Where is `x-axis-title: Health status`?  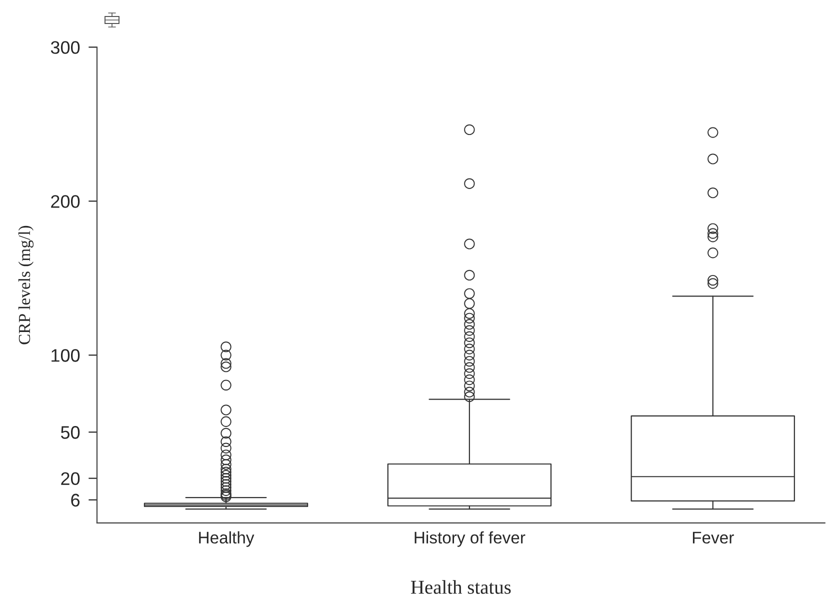 x-axis-title: Health status is located at coordinates (460, 587).